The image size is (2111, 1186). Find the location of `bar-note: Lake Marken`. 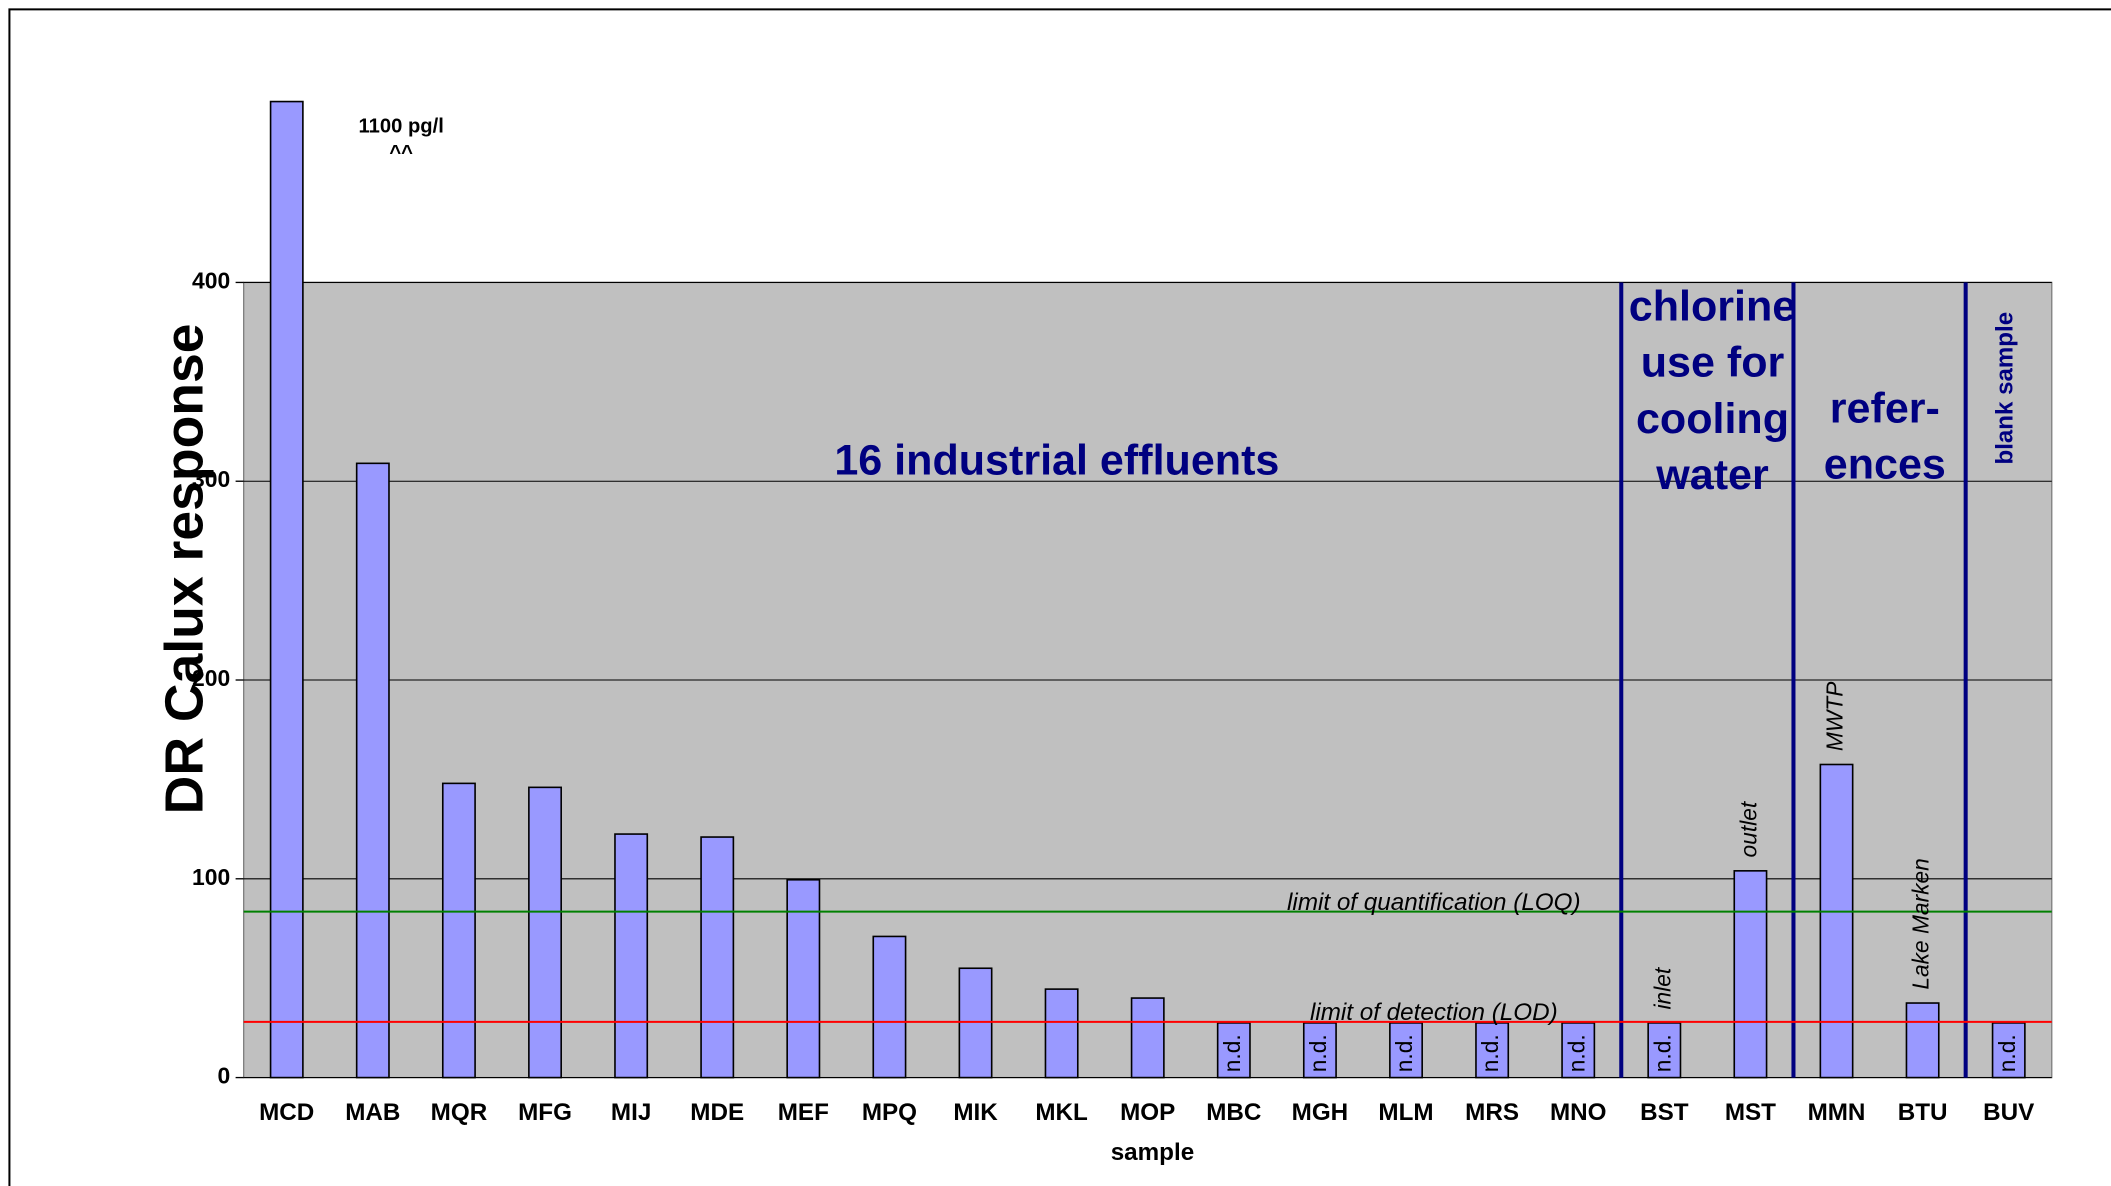

bar-note: Lake Marken is located at coordinates (1921, 923).